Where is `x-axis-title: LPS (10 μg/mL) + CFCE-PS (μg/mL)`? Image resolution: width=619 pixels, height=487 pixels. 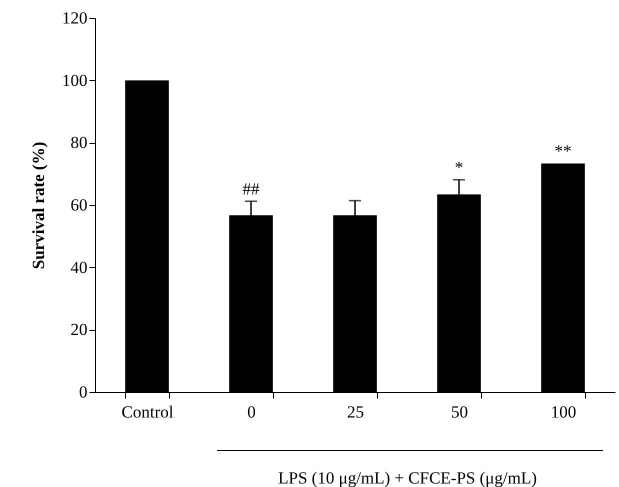
x-axis-title: LPS (10 μg/mL) + CFCE-PS (μg/mL) is located at coordinates (407, 477).